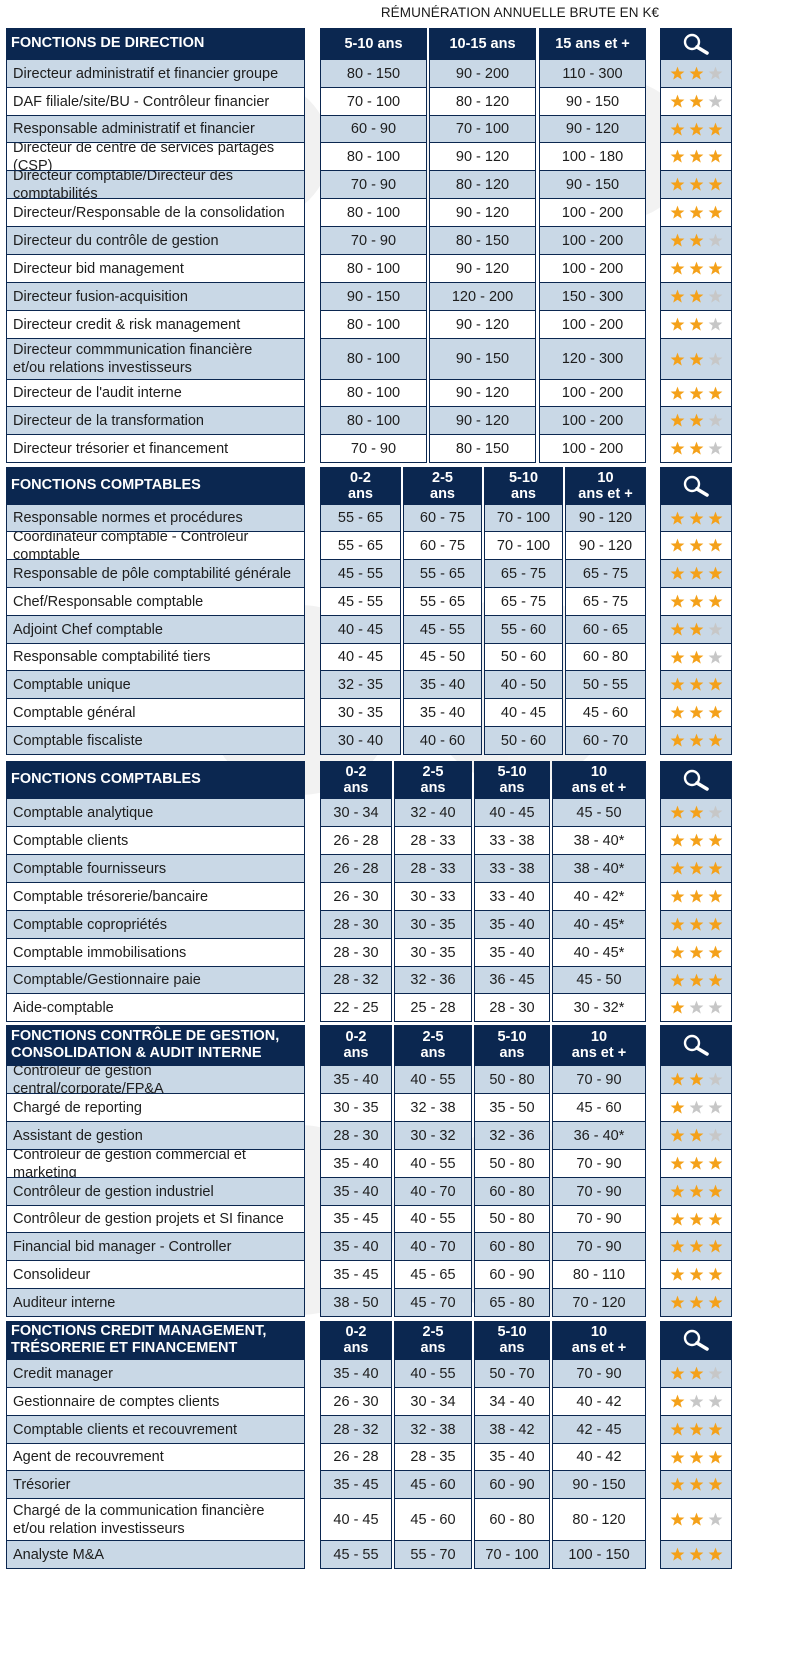 Image resolution: width=790 pixels, height=1671 pixels. I want to click on salary-range: 45 - 65, so click(433, 1275).